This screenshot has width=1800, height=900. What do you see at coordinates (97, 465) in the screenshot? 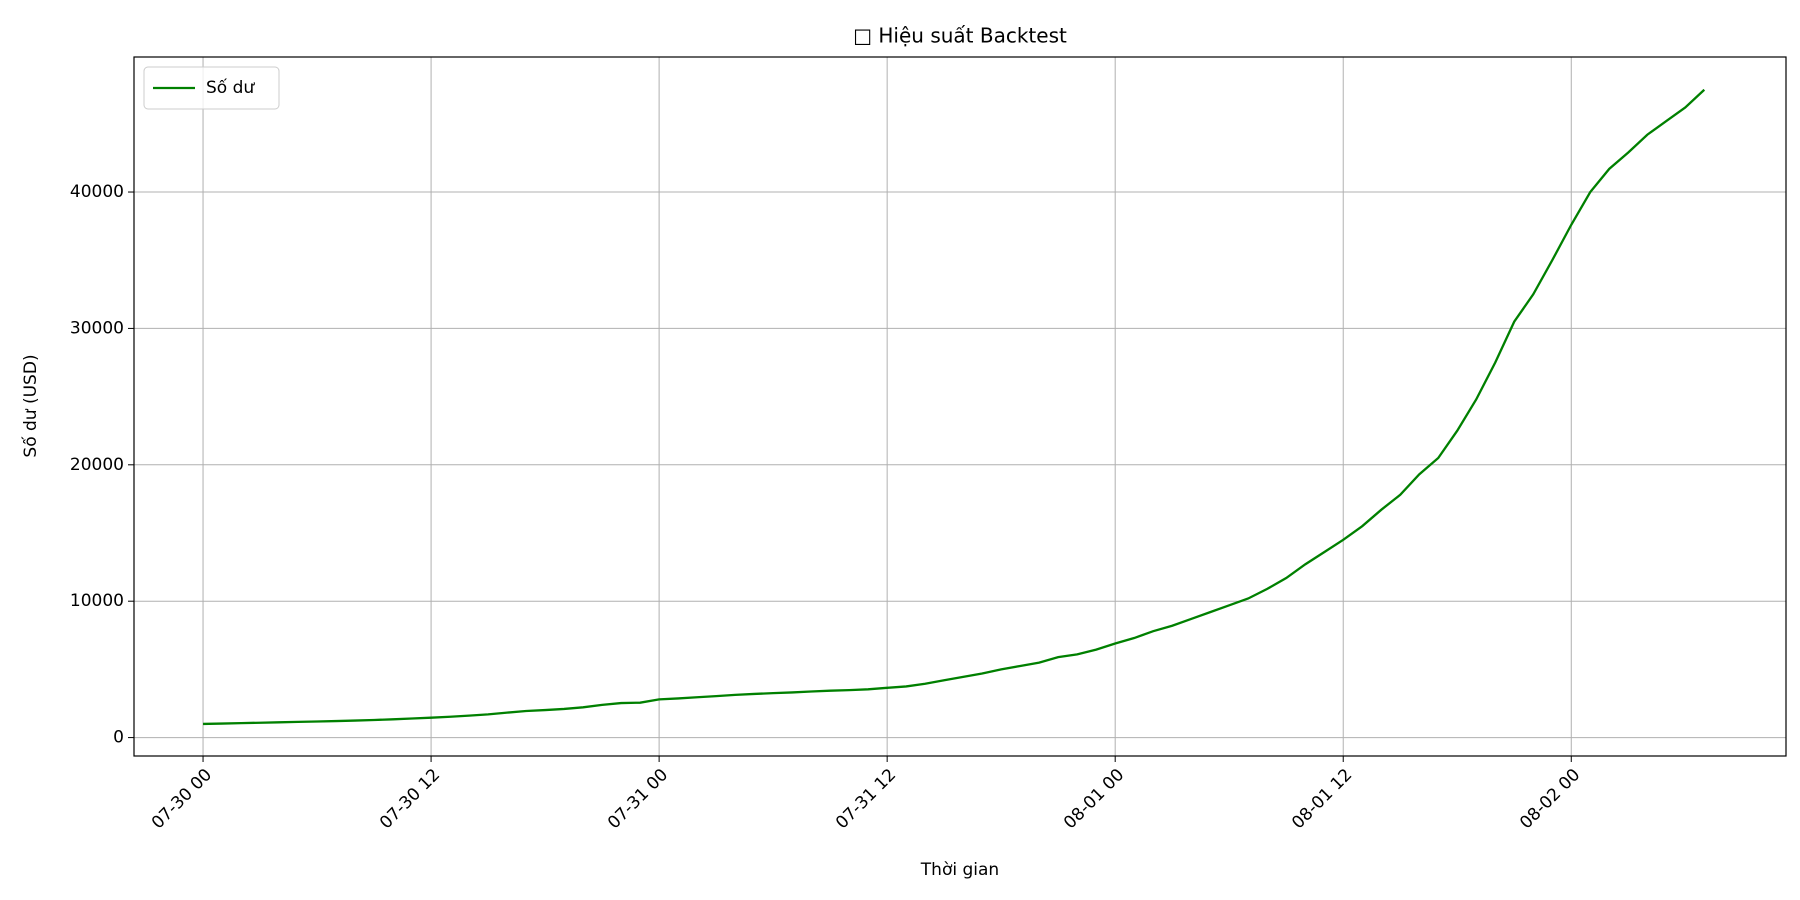
I see `y-tick-label: 20000` at bounding box center [97, 465].